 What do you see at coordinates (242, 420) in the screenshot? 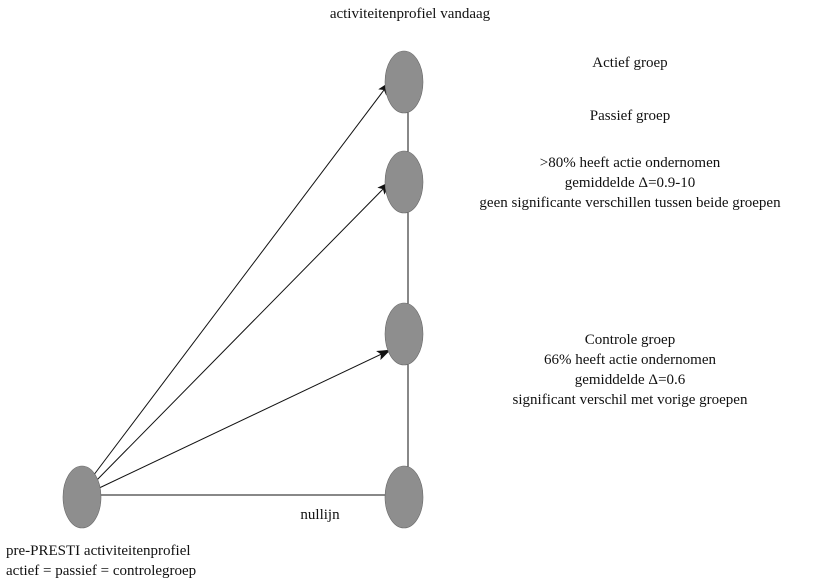
I see `arrow-to-controle` at bounding box center [242, 420].